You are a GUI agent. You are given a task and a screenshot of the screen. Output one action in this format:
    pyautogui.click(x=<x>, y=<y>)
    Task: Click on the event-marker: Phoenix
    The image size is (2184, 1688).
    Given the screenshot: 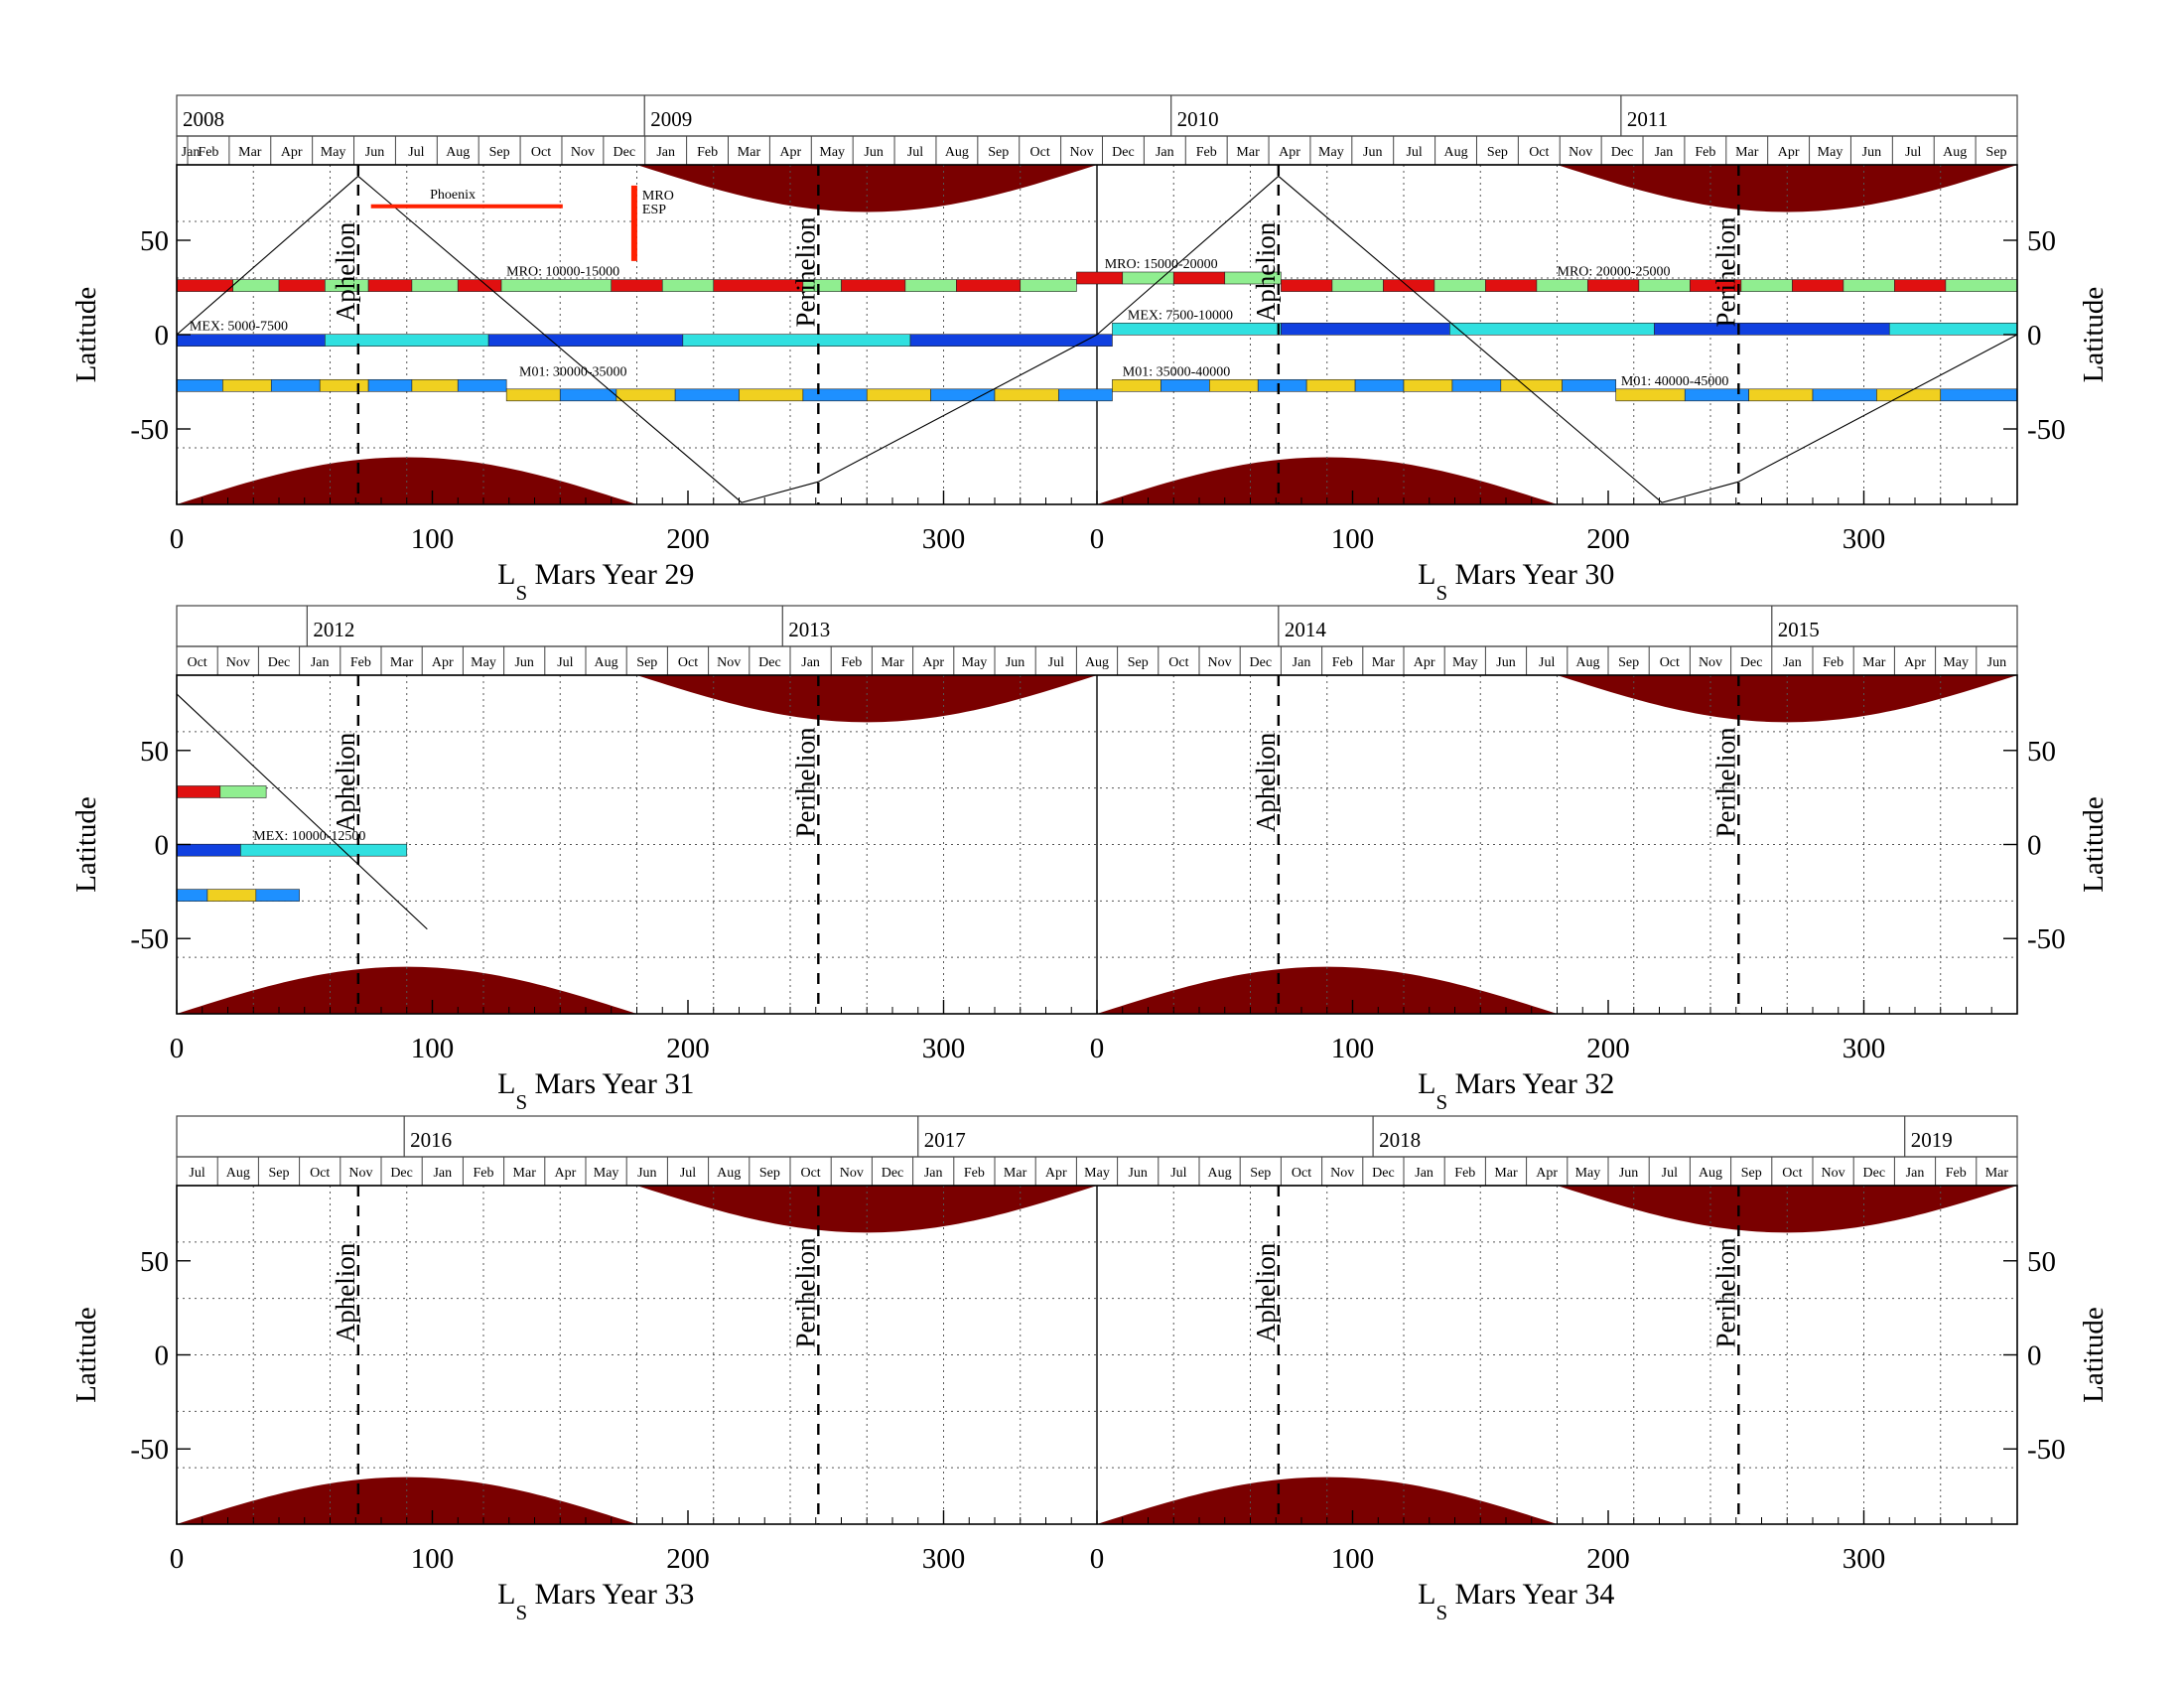 What is the action you would take?
    pyautogui.click(x=466, y=198)
    